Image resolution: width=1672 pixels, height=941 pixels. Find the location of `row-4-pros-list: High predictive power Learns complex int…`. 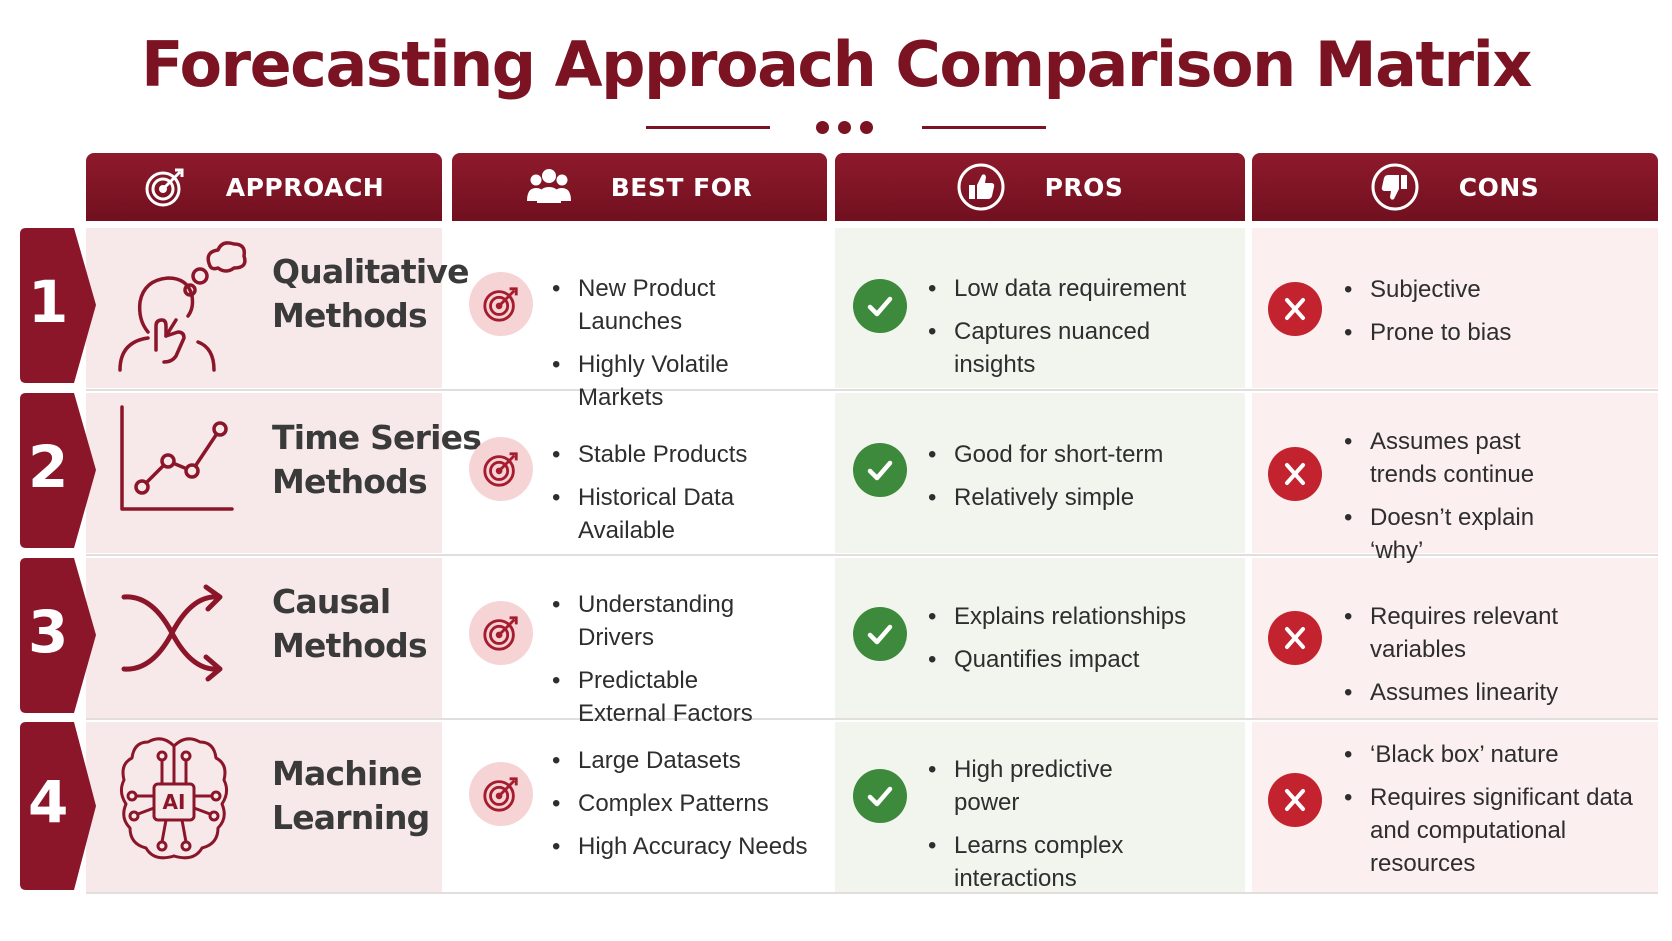

row-4-pros-list: High predictive power Learns complex int… is located at coordinates (1043, 829).